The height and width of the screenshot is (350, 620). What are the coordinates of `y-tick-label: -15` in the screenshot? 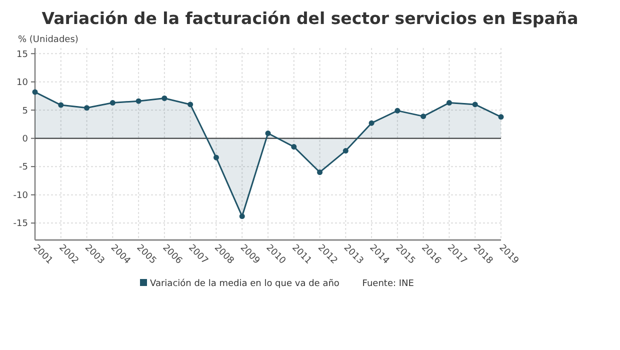 It's located at (20, 224).